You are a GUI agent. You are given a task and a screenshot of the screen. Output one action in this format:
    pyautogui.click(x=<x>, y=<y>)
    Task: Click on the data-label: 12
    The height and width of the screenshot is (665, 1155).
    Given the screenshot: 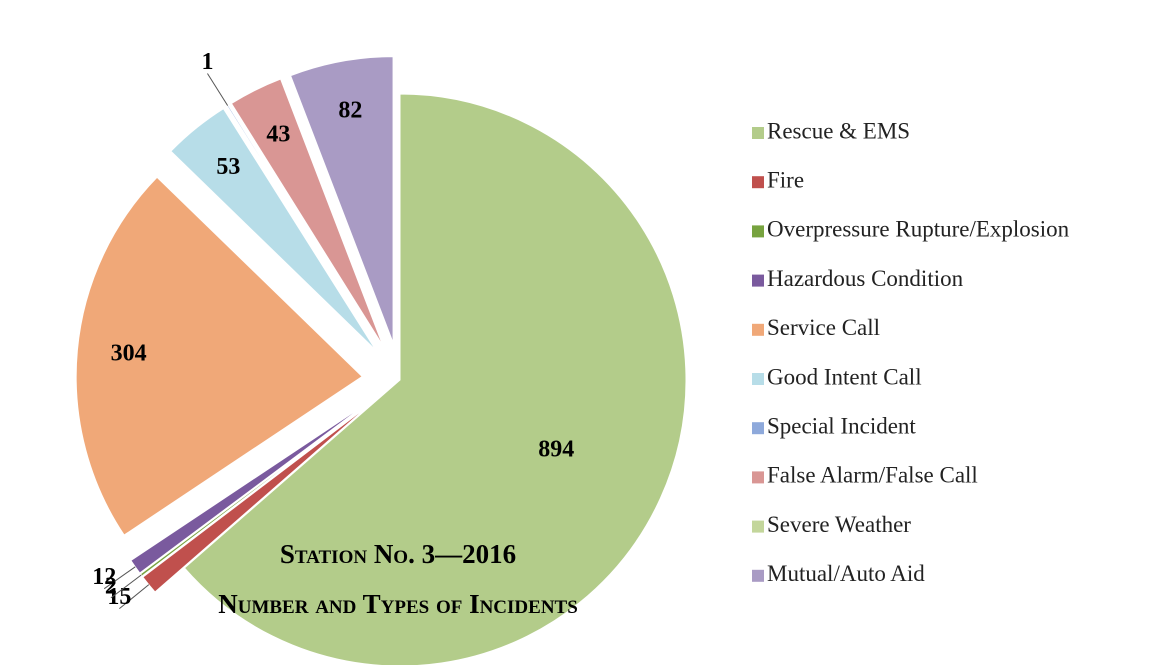 What is the action you would take?
    pyautogui.click(x=104, y=577)
    